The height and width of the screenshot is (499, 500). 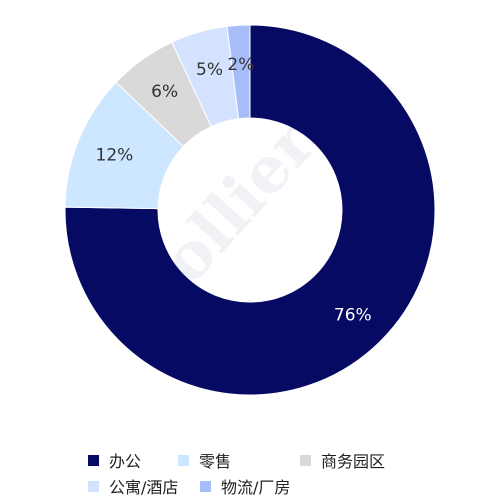 I want to click on legend: 办公 零售 商务园区 公寓/酒店 物流/厂房, so click(x=278, y=473).